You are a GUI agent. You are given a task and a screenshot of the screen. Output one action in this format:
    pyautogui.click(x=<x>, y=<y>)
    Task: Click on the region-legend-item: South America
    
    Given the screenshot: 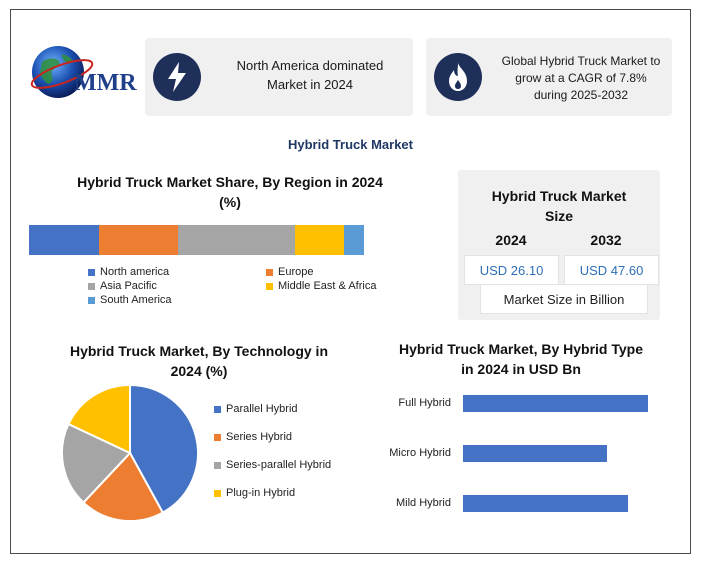 What is the action you would take?
    pyautogui.click(x=130, y=300)
    